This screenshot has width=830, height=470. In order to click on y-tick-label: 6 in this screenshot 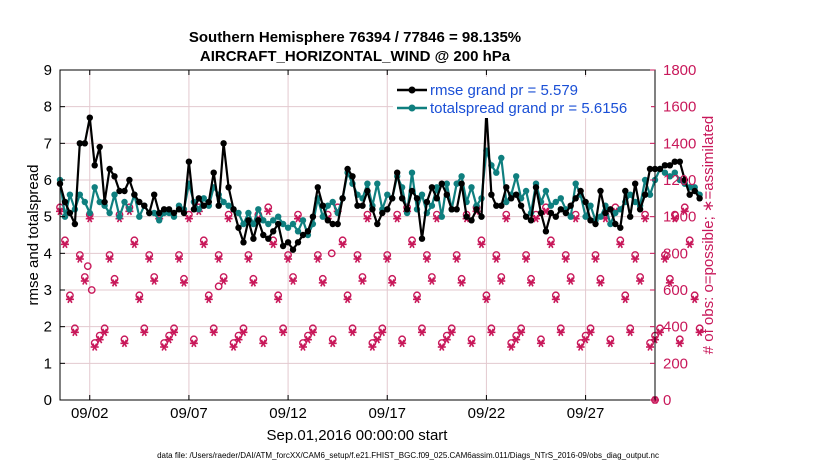, I will do `click(48, 180)`.